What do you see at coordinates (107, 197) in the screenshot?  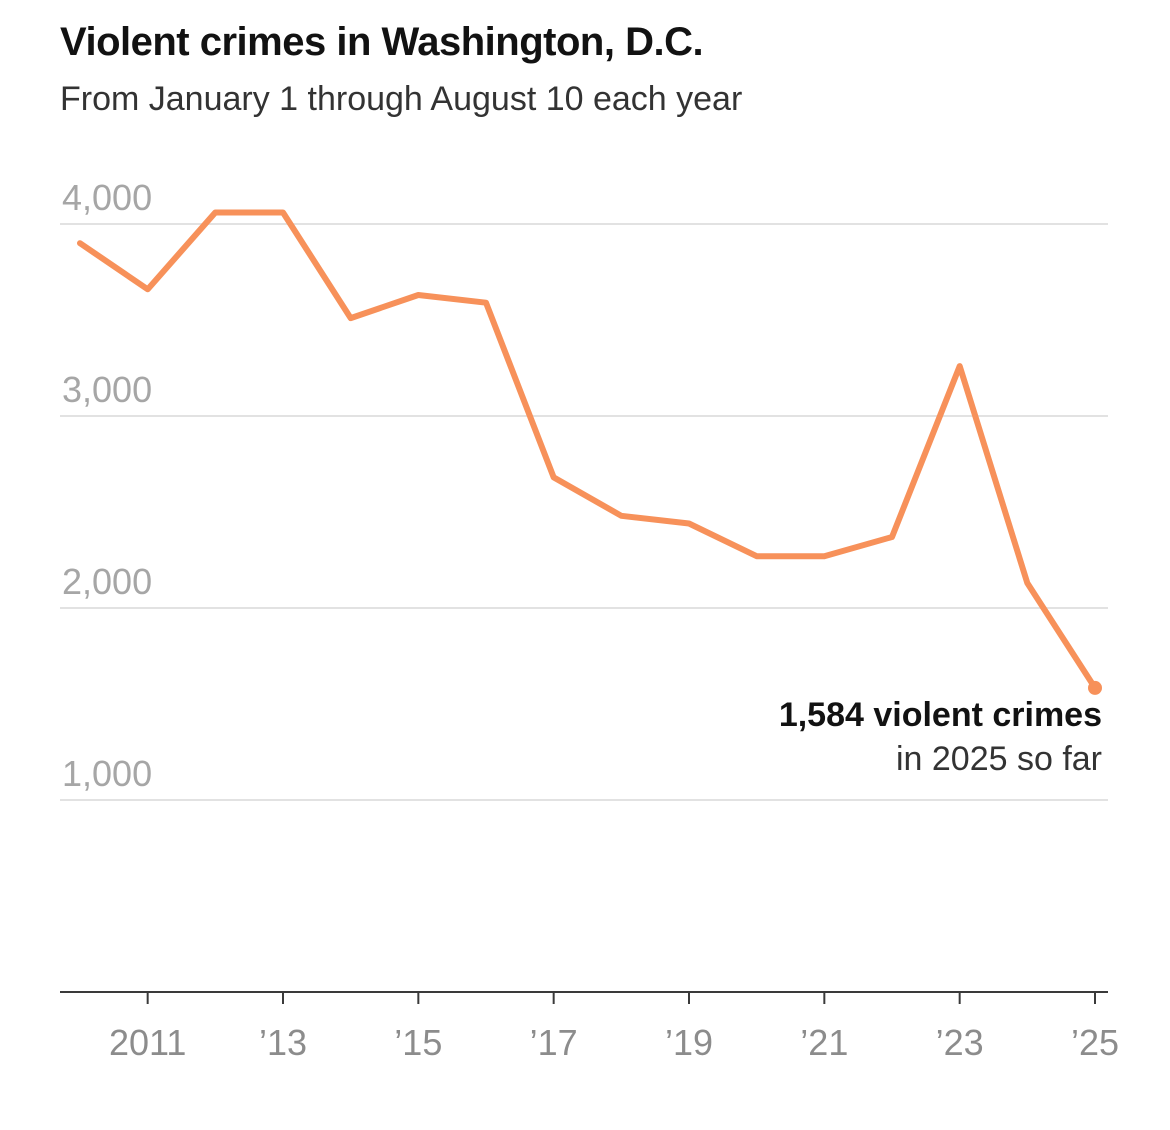 I see `y-tick-label: 4,000` at bounding box center [107, 197].